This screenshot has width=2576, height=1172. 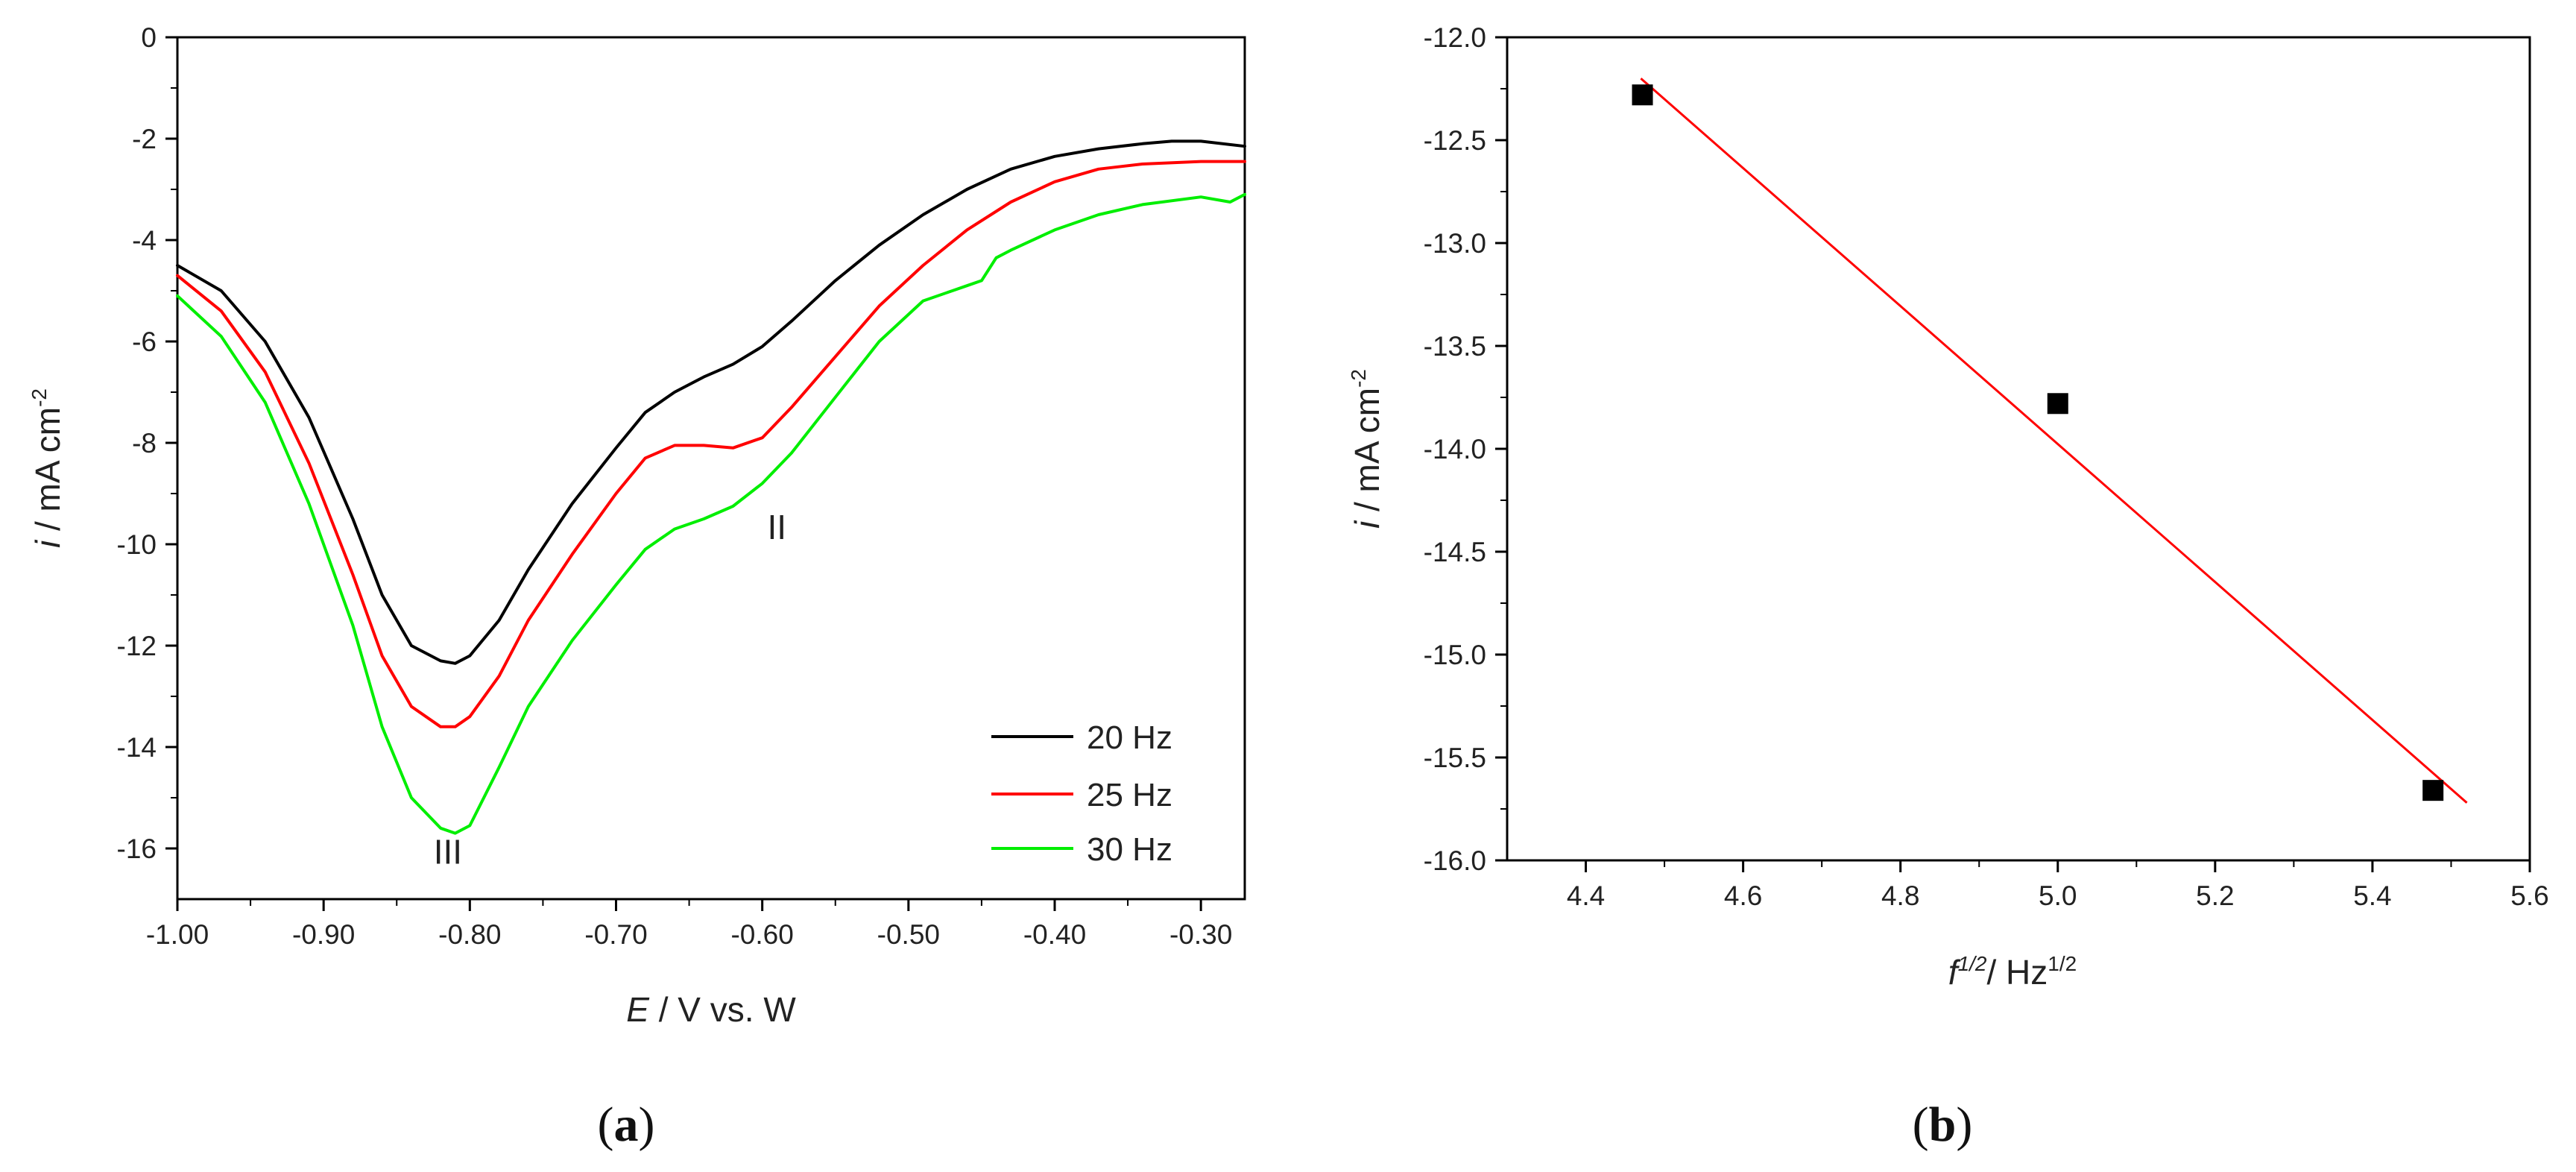 I want to click on panel-a-y-tick-label: -16, so click(x=137, y=849).